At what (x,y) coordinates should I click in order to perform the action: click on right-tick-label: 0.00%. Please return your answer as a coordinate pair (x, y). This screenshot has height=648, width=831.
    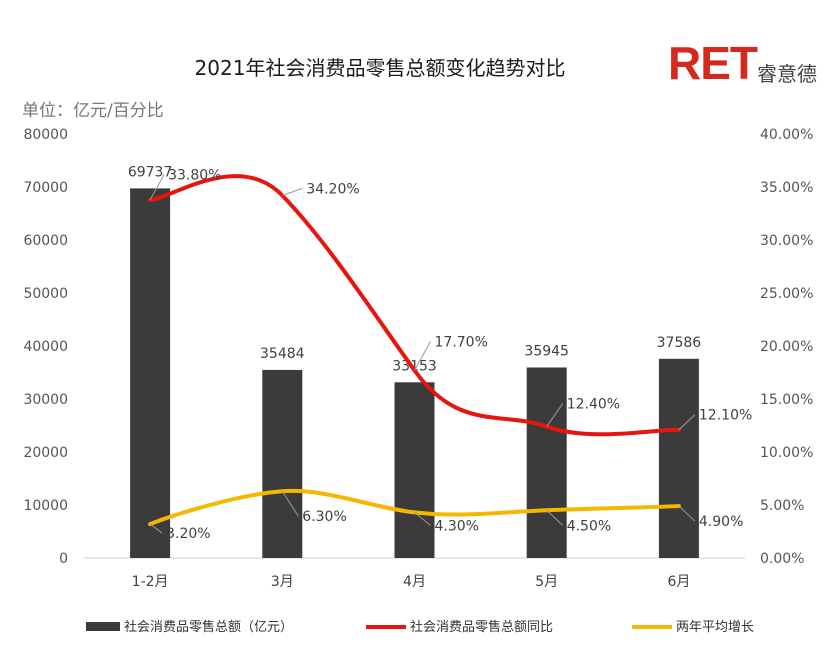
    Looking at the image, I should click on (782, 559).